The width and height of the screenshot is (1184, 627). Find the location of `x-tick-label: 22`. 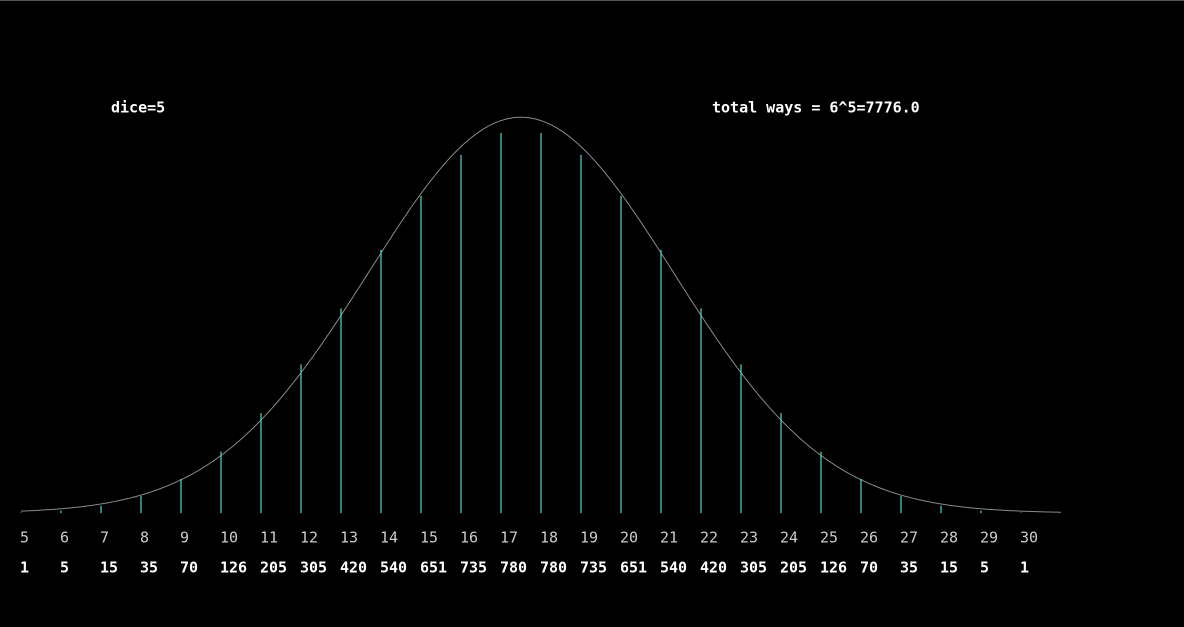

x-tick-label: 22 is located at coordinates (709, 538).